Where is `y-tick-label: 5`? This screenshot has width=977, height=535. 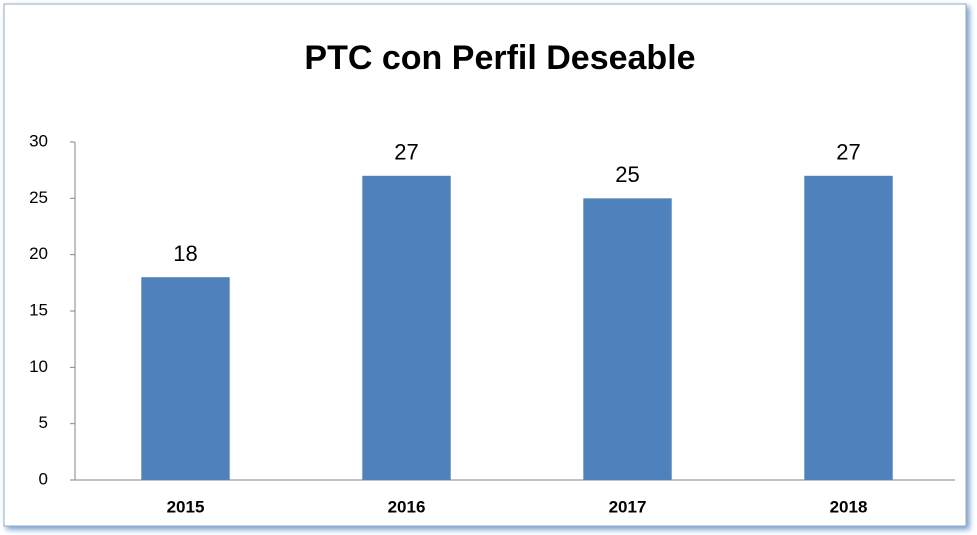 y-tick-label: 5 is located at coordinates (43, 422).